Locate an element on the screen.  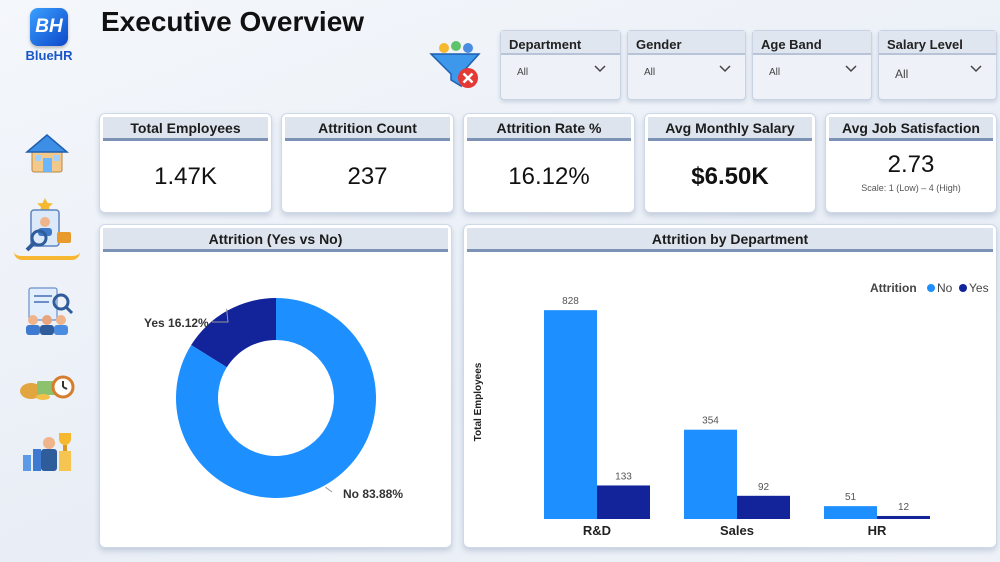
home-icon is located at coordinates (47, 153).